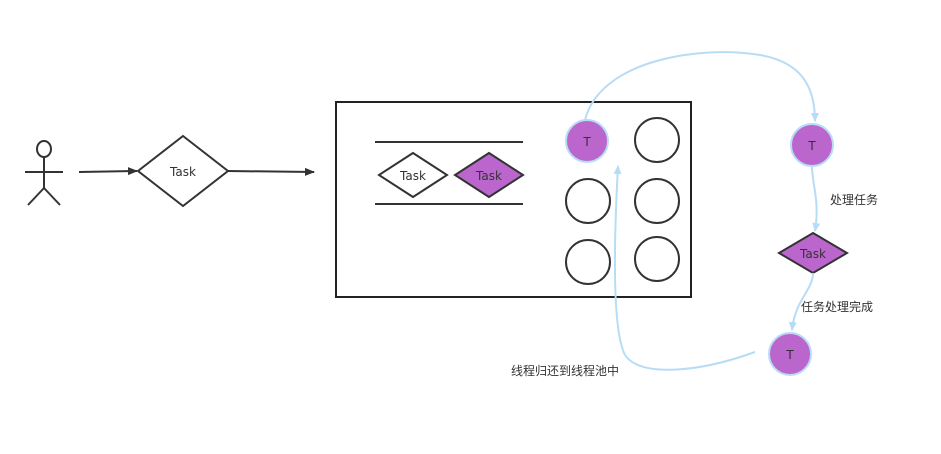  I want to click on processing-task-label: Task, so click(812, 254).